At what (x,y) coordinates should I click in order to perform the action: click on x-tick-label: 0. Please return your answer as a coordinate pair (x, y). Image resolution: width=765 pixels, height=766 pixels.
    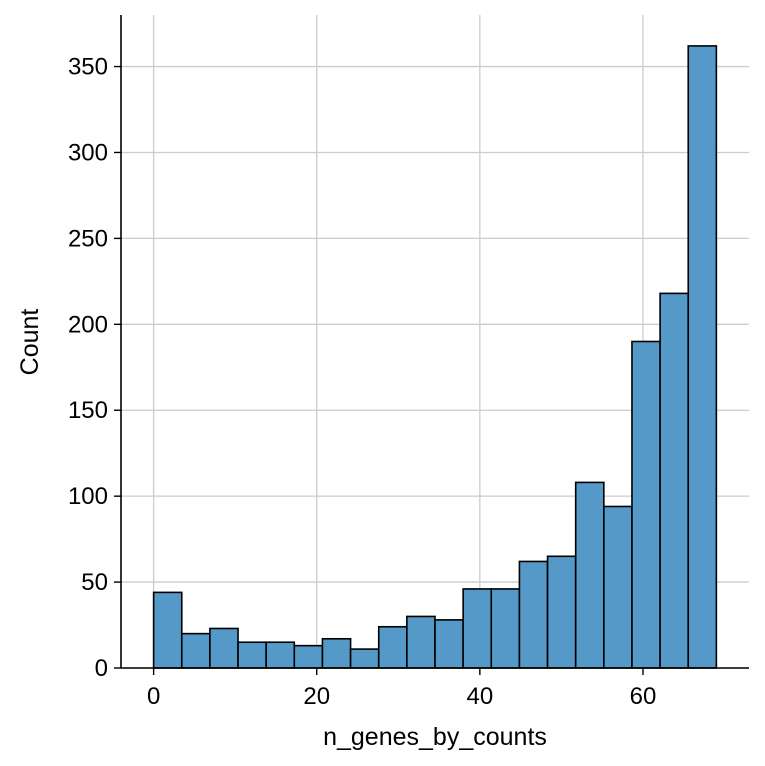
    Looking at the image, I should click on (153, 696).